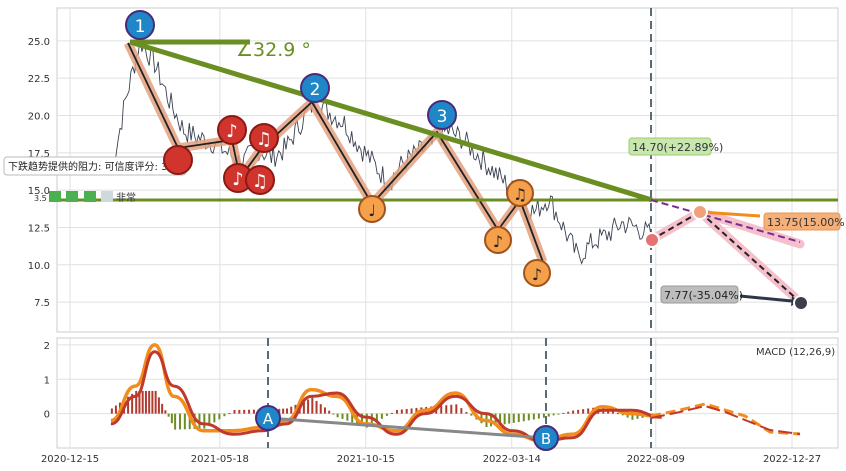 The image size is (846, 471). What do you see at coordinates (652, 240) in the screenshot?
I see `forecast-start-dot` at bounding box center [652, 240].